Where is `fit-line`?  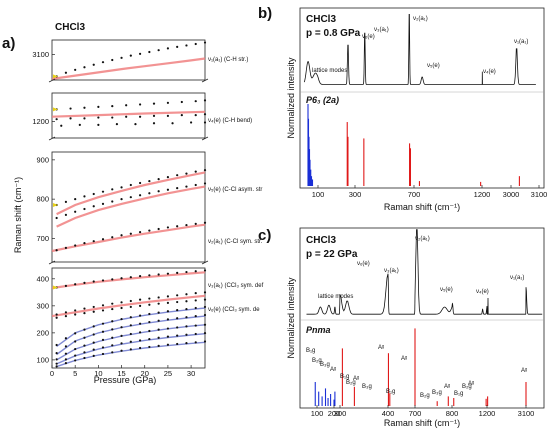 fit-line is located at coordinates (128, 280).